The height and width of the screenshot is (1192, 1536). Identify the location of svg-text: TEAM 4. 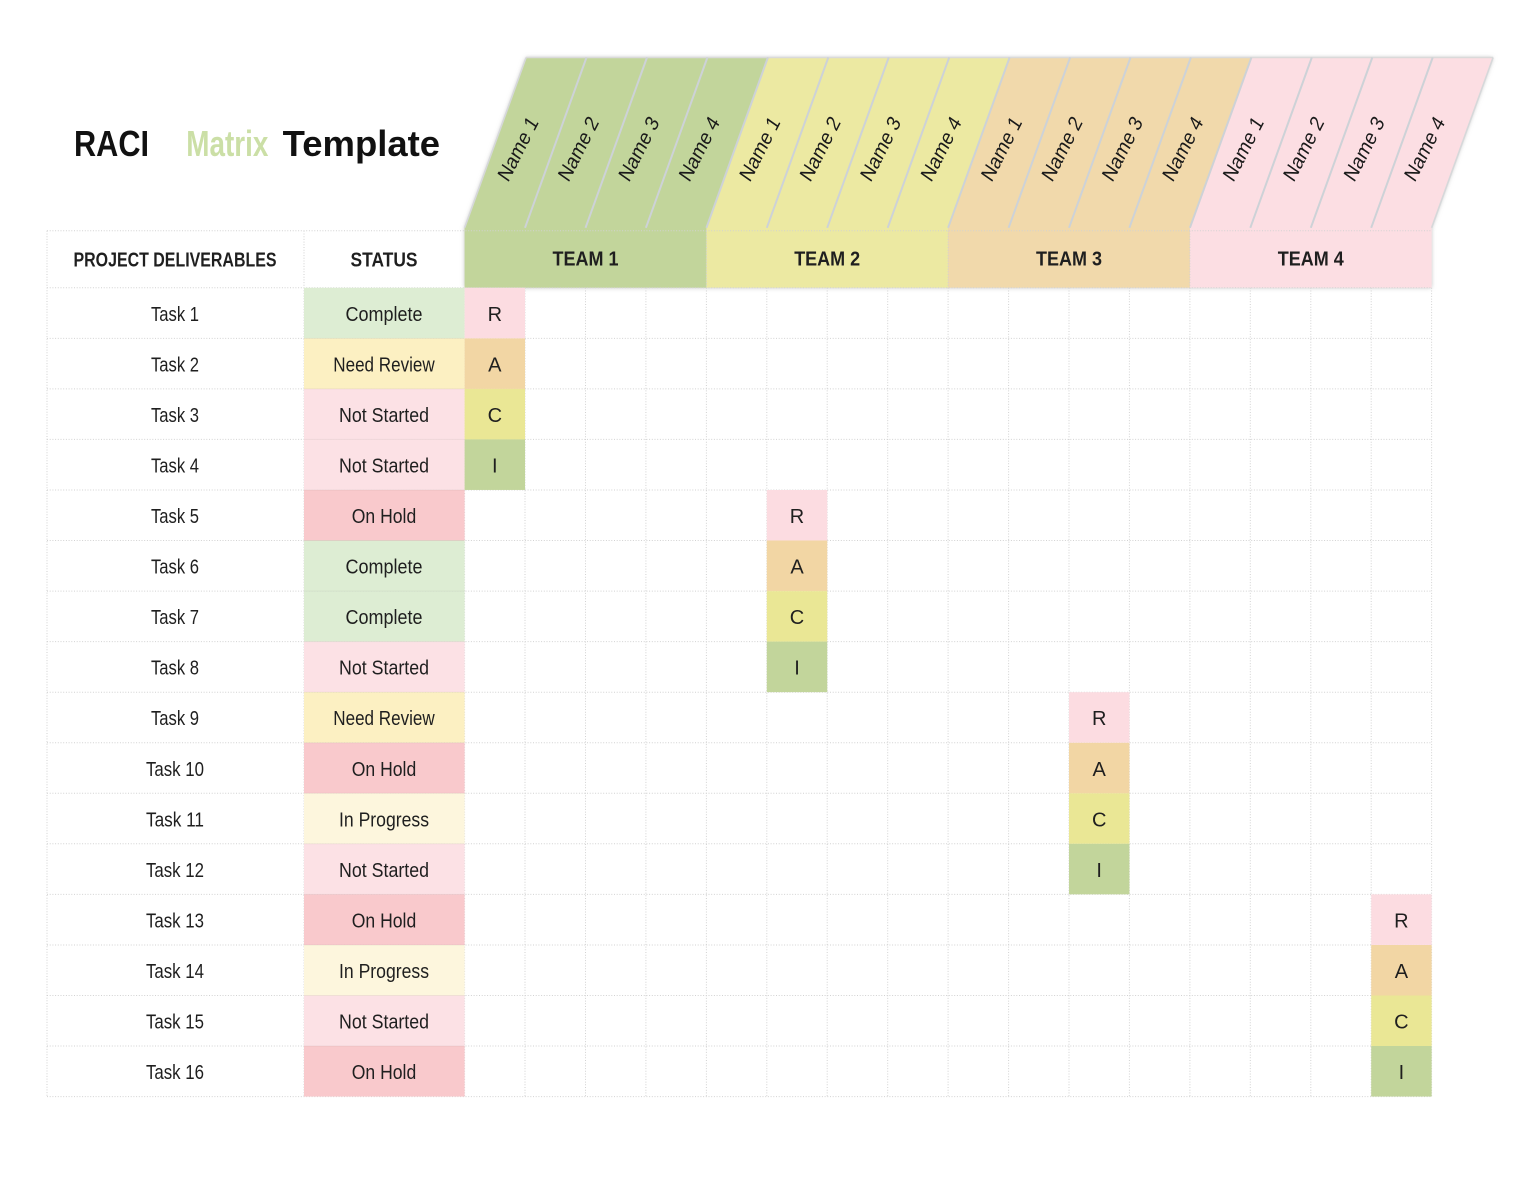
(1311, 260).